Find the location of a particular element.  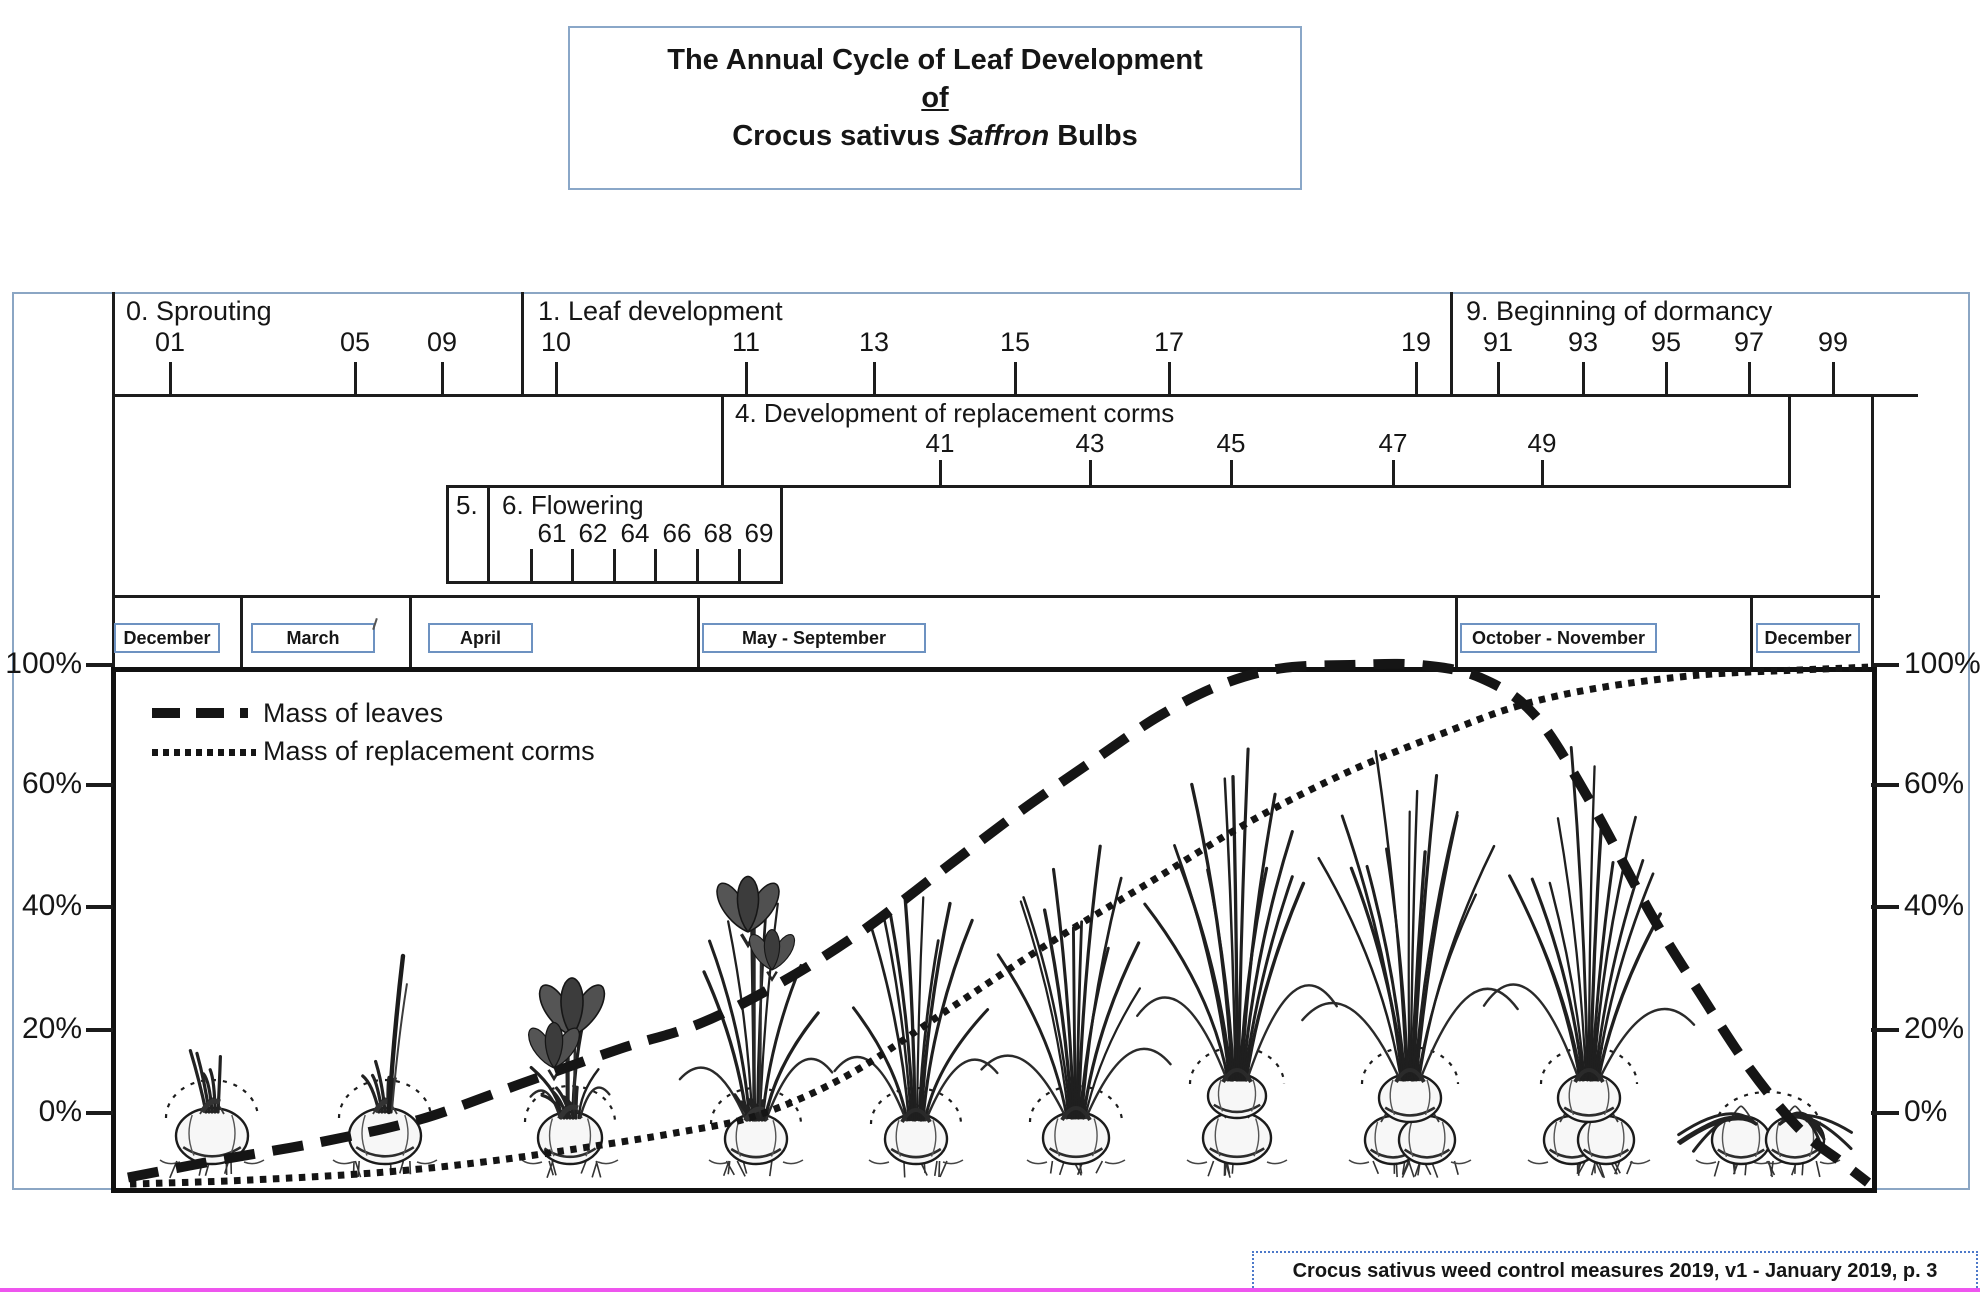

axis-label-right-60: 60% is located at coordinates (1934, 783).